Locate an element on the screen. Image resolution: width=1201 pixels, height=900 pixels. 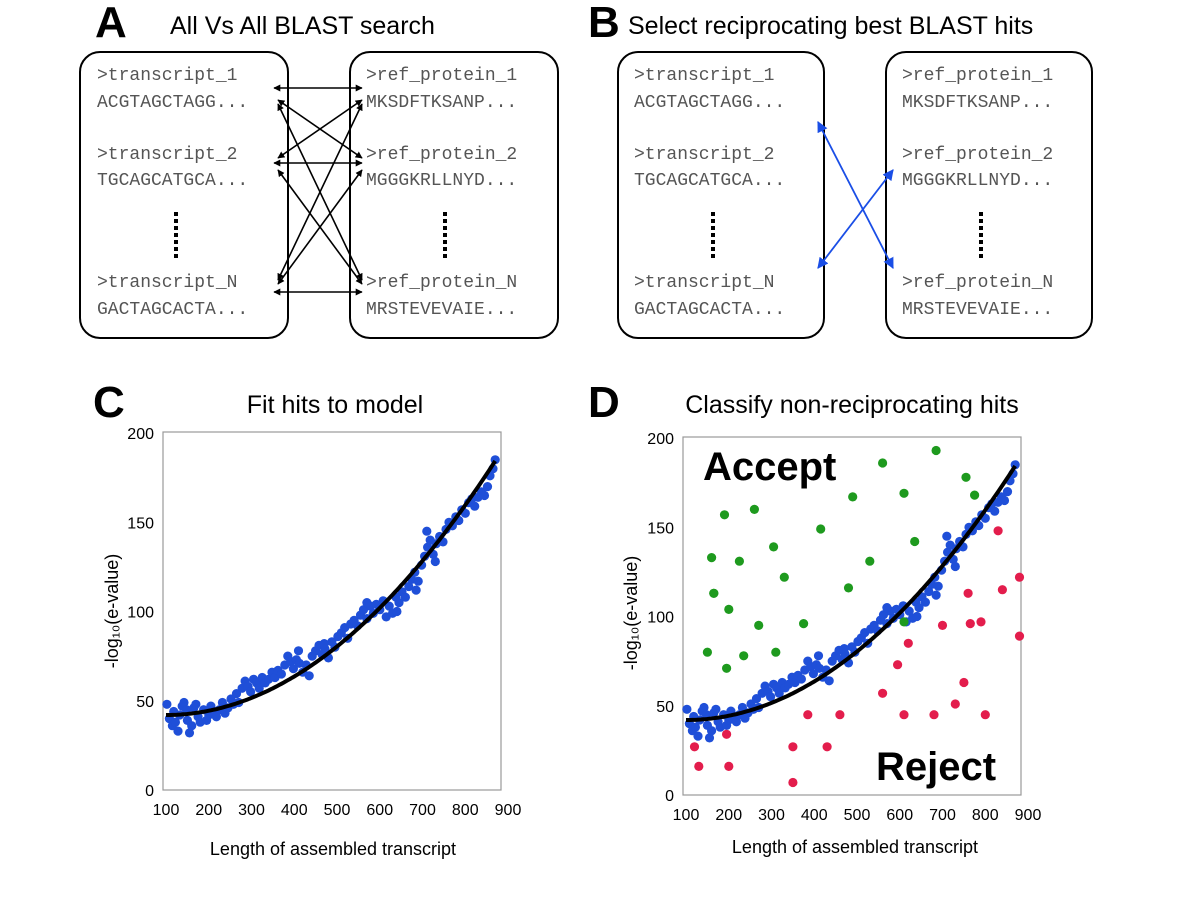
x-tick-label: 900 is located at coordinates (1028, 815).